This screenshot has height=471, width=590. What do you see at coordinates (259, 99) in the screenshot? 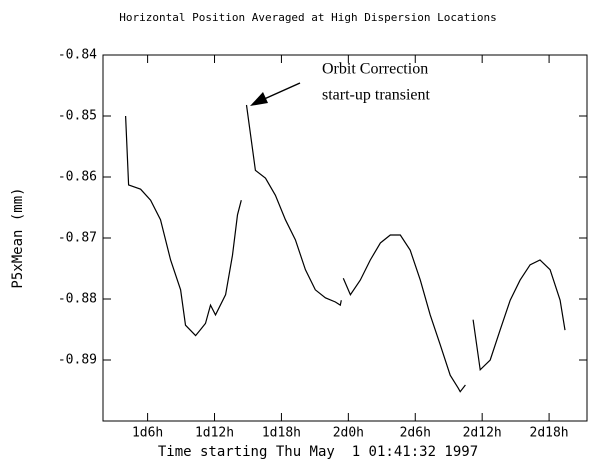
I see `arrow-head` at bounding box center [259, 99].